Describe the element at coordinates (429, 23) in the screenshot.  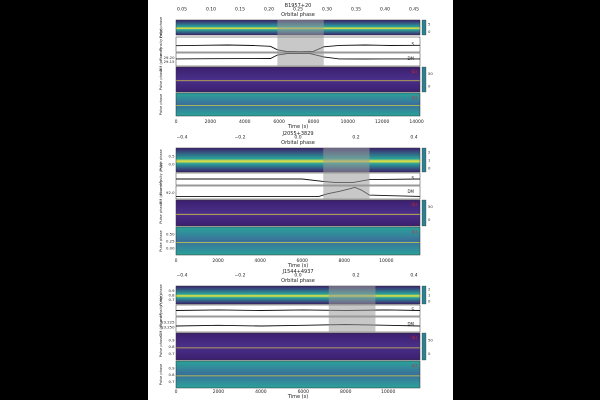
I see `colorbar-tick-label: 5` at that location.